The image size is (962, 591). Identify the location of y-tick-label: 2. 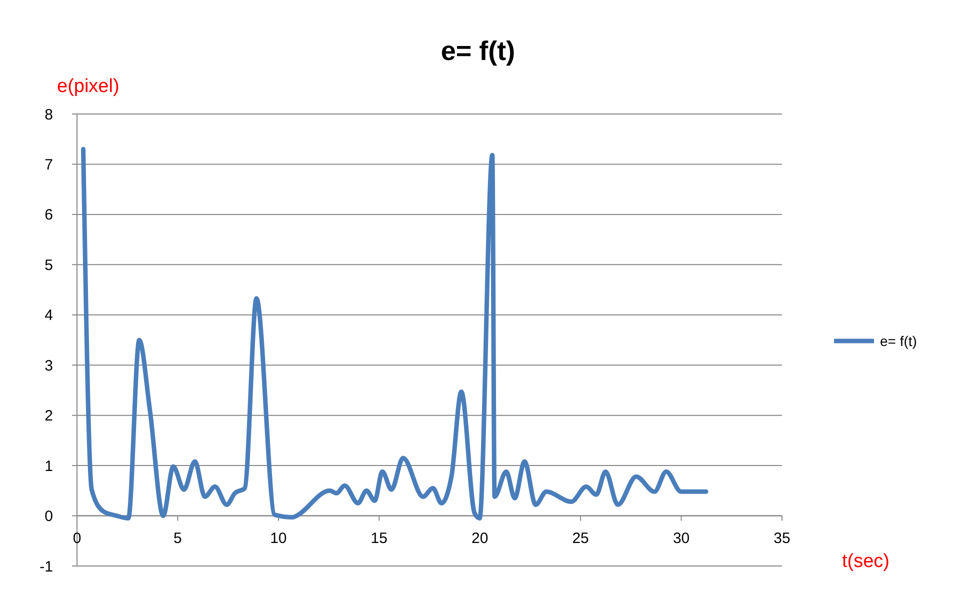
(48, 416).